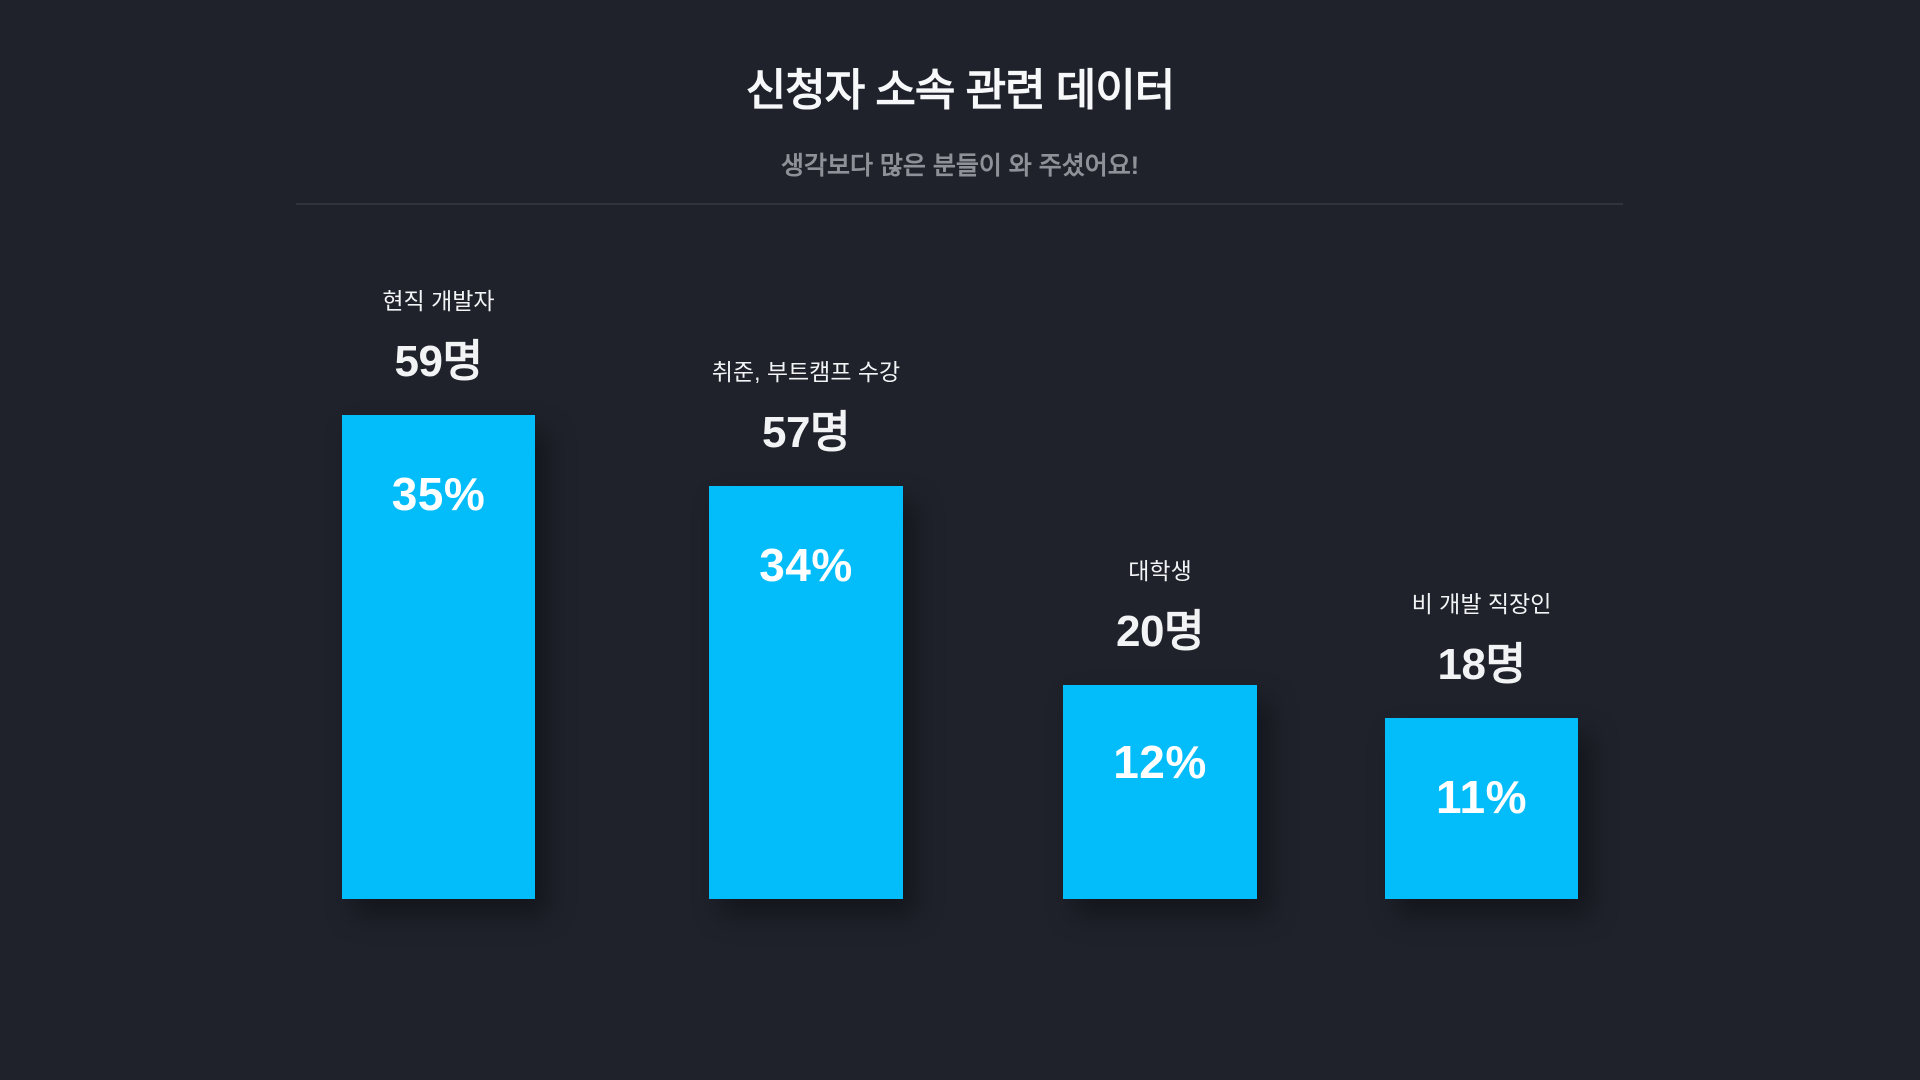 The width and height of the screenshot is (1920, 1080). What do you see at coordinates (806, 372) in the screenshot?
I see `category-label: 취준, 부트캠프 수강` at bounding box center [806, 372].